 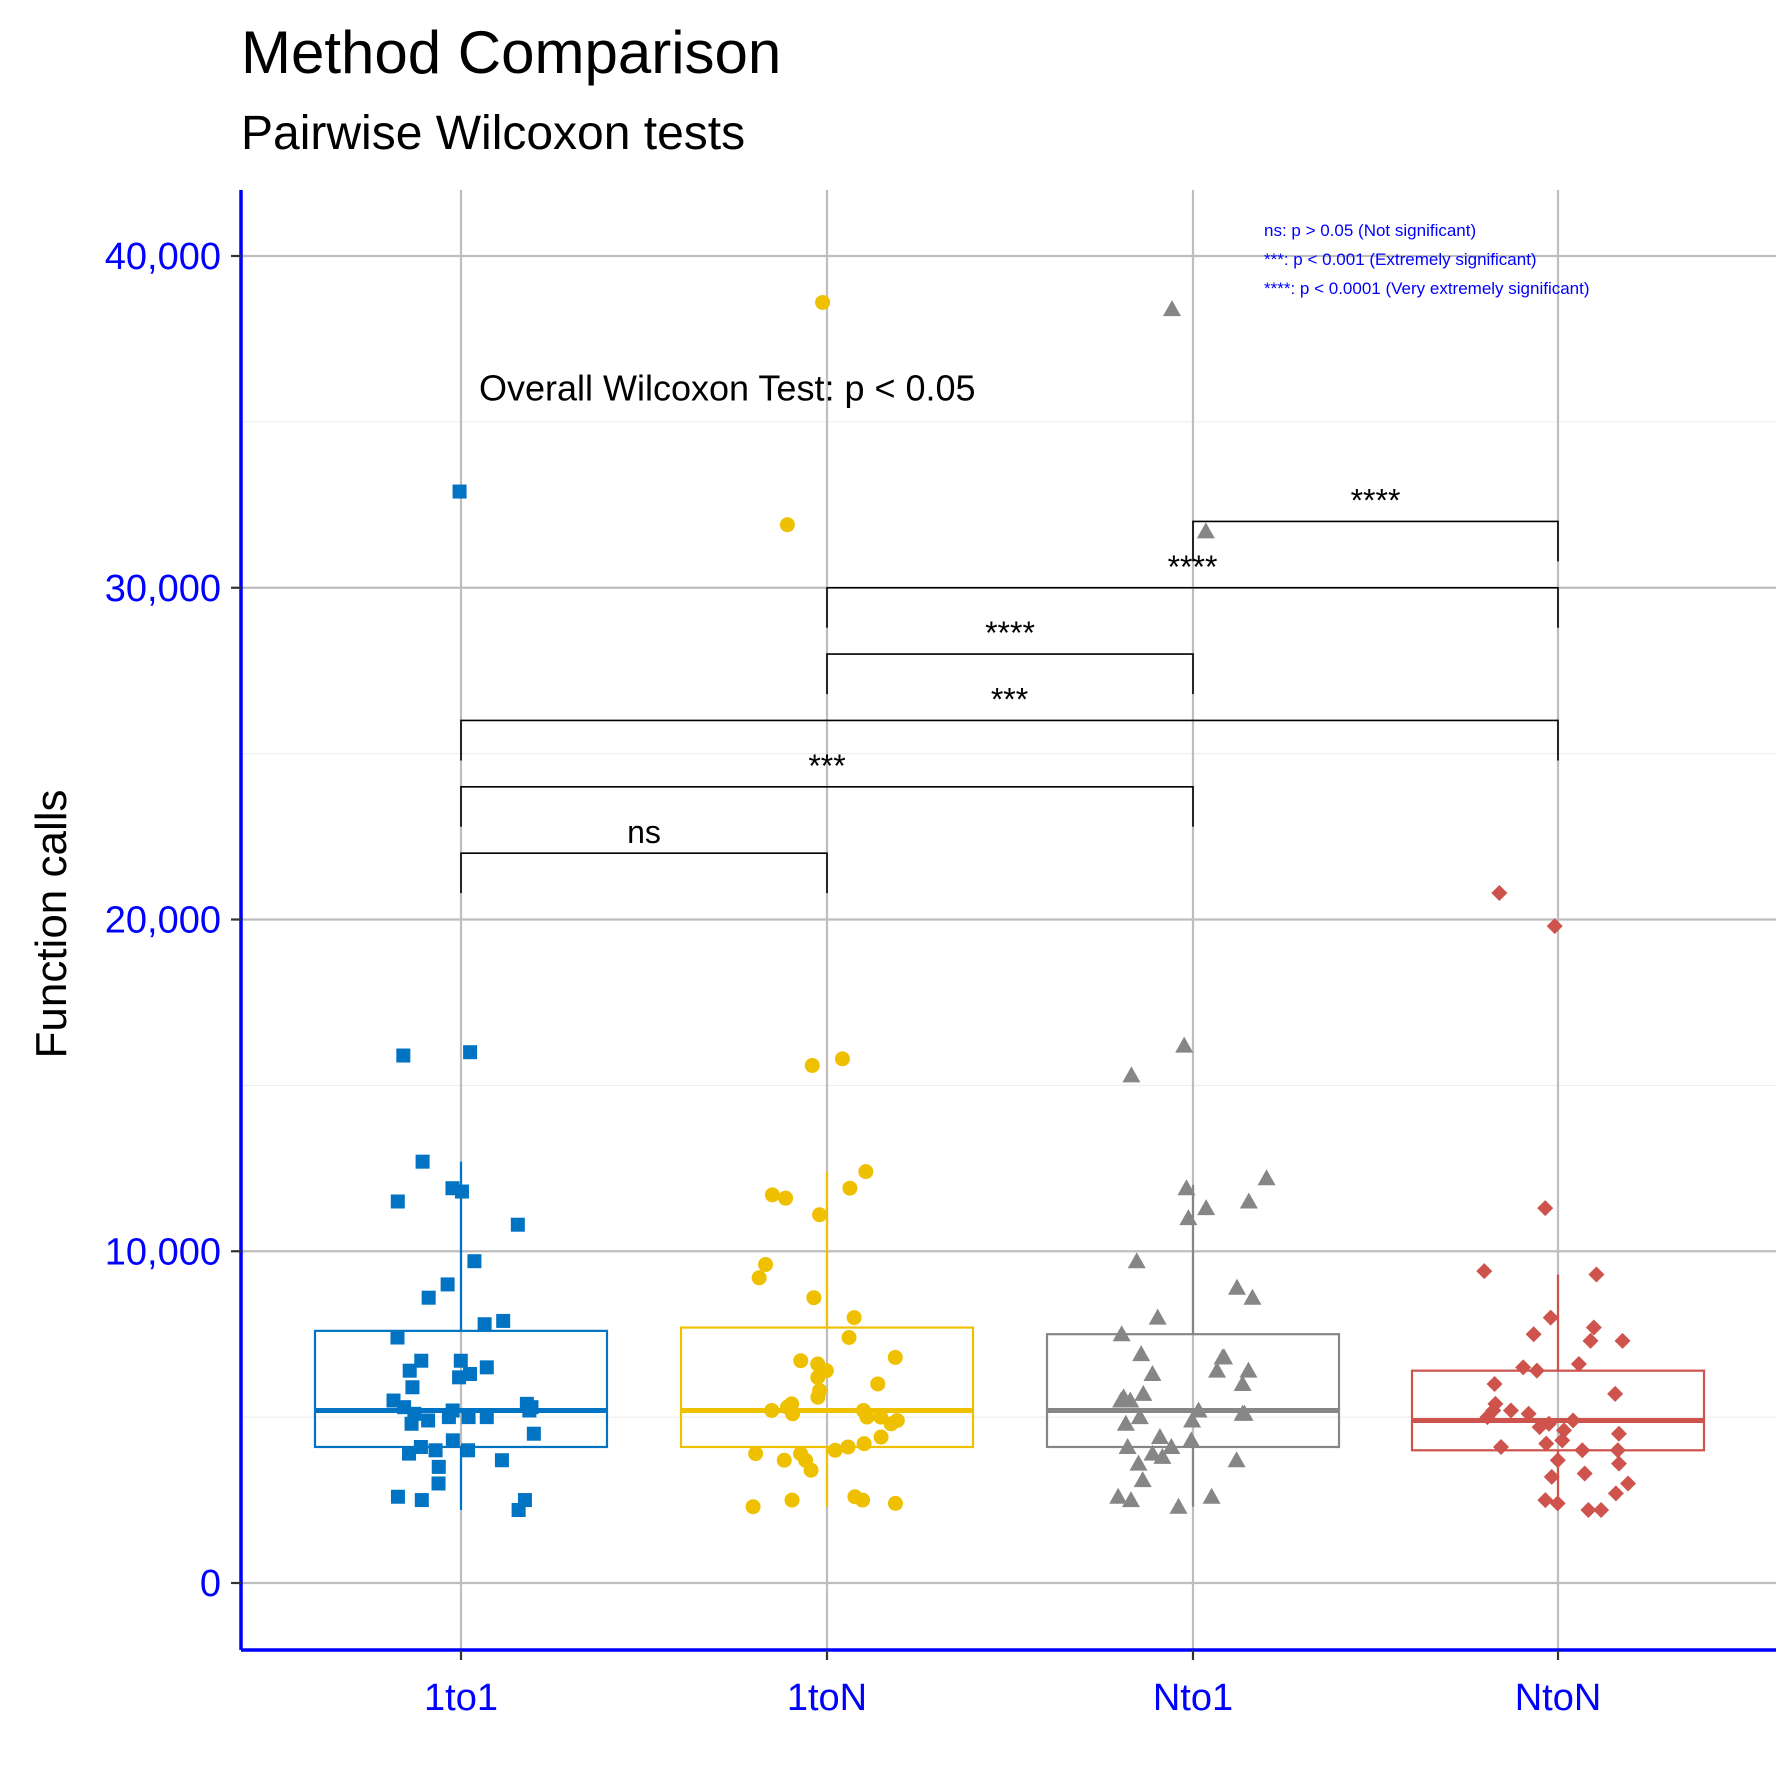 I want to click on x-tick-label: NtoN, so click(x=1558, y=1698).